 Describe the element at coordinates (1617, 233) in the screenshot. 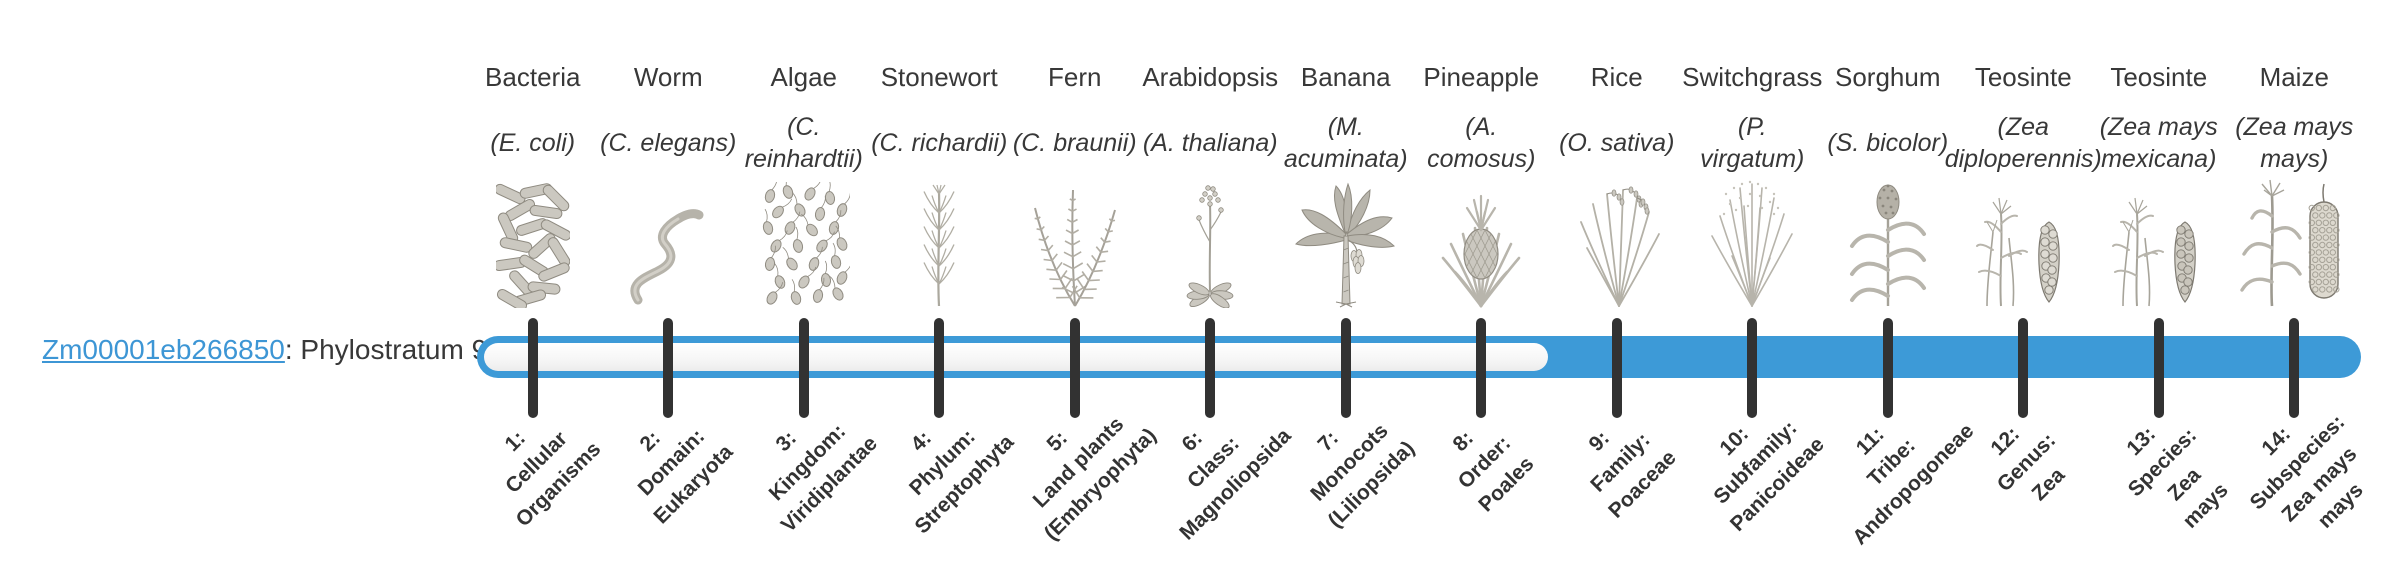

I see `rice-illustration` at that location.